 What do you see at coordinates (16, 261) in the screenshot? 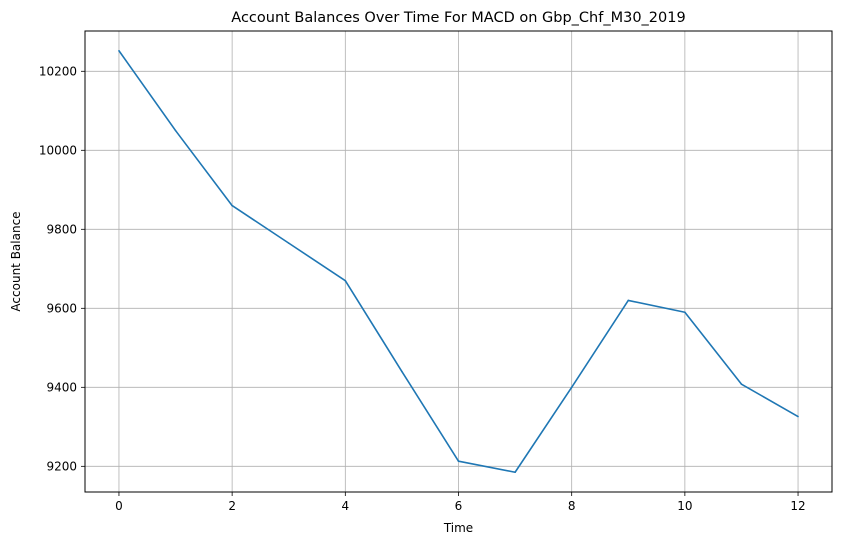
I see `y-axis-title: Account Balance` at bounding box center [16, 261].